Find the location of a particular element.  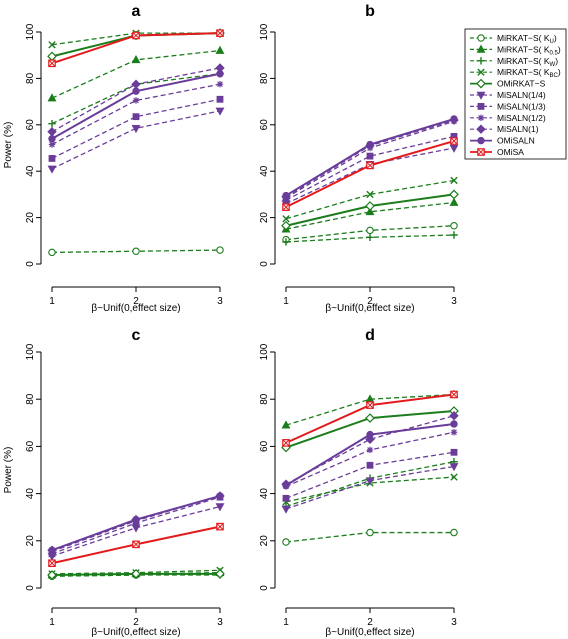

y-tick-label-b: 100 is located at coordinates (264, 31).